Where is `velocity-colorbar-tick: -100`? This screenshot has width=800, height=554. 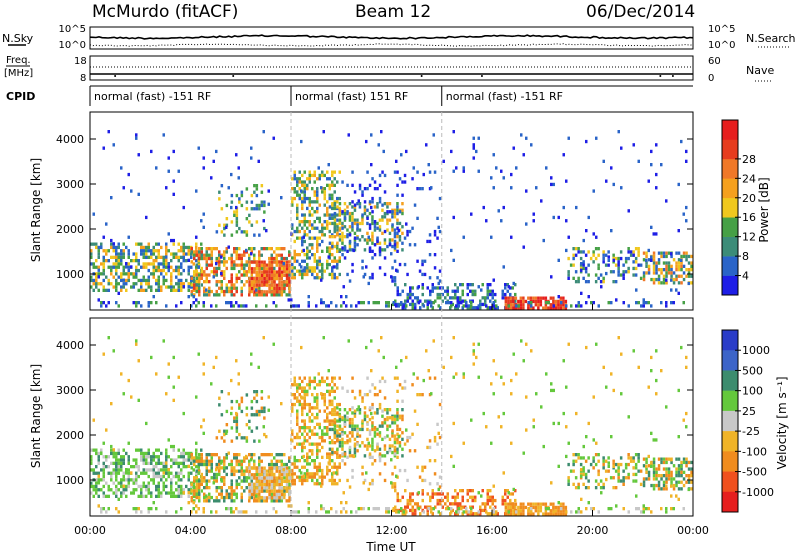 velocity-colorbar-tick: -100 is located at coordinates (754, 451).